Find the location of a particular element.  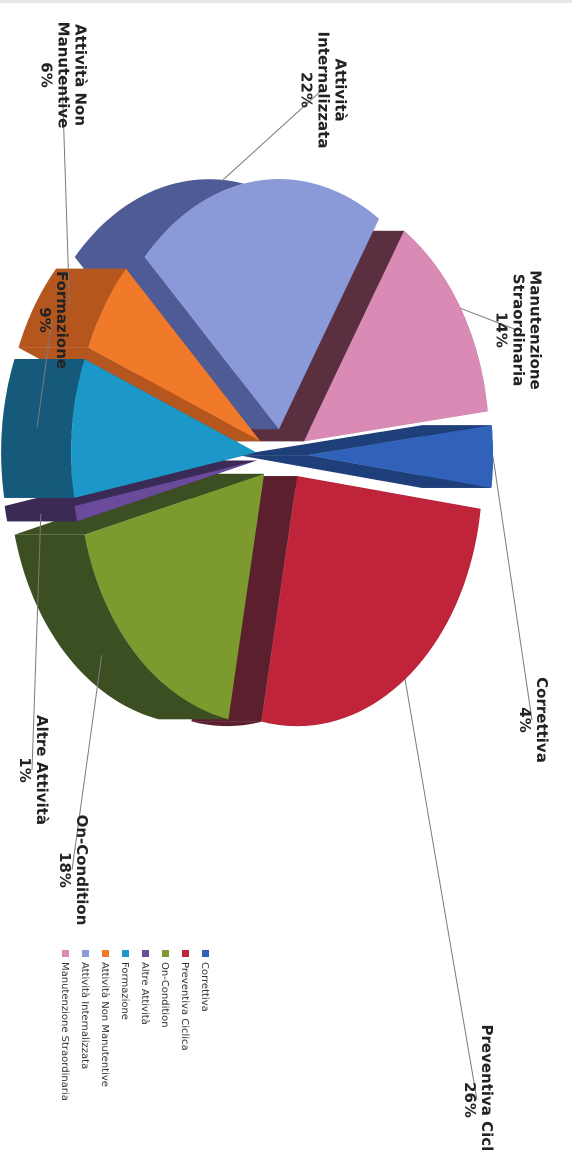

slice-name-label: On-Condition is located at coordinates (82, 870).